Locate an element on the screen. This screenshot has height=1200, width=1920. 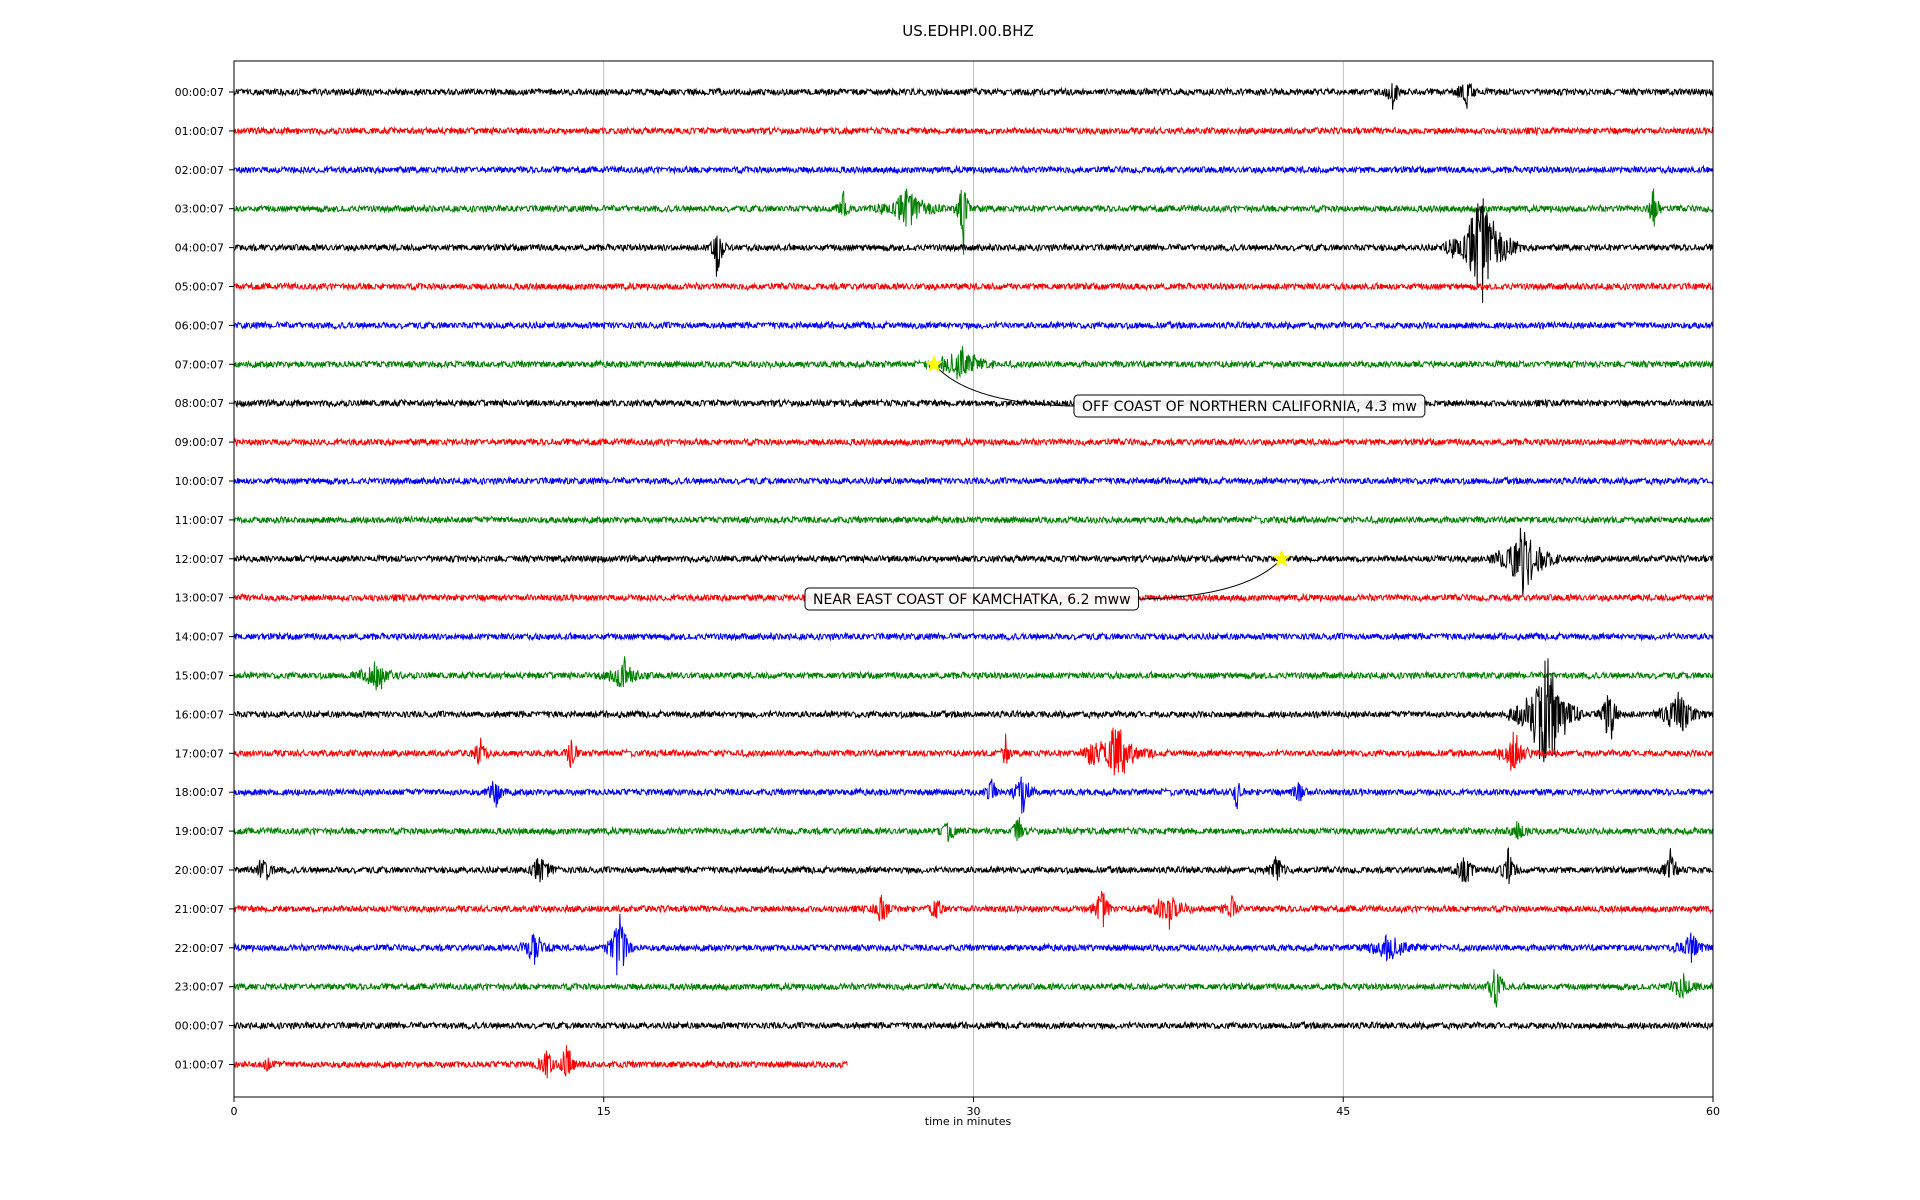
row-time-label: 21:00:07 is located at coordinates (199, 909).